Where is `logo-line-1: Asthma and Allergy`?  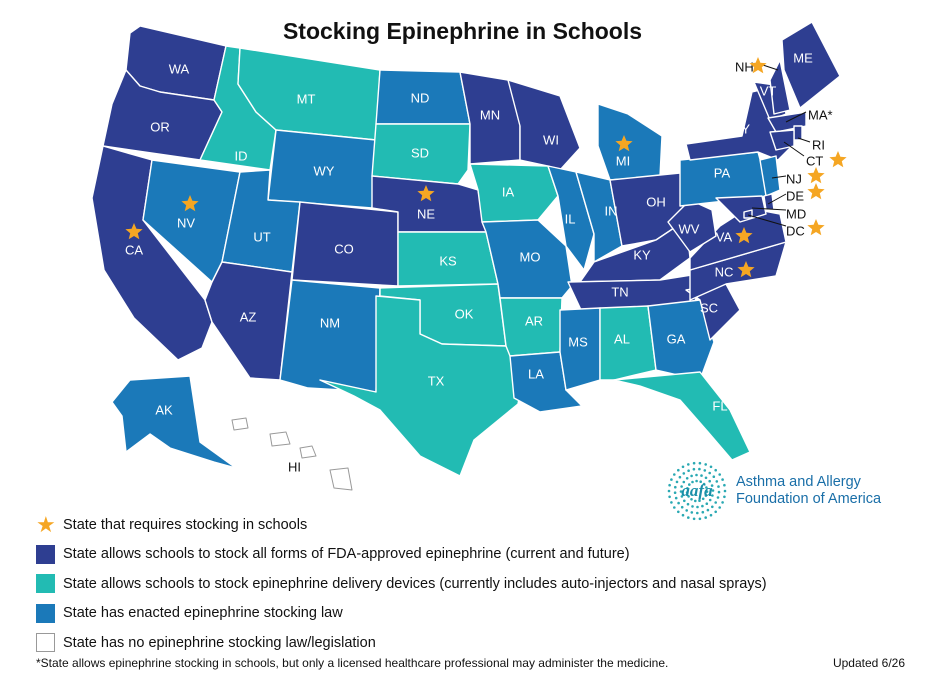
logo-line-1: Asthma and Allergy is located at coordinates (798, 482).